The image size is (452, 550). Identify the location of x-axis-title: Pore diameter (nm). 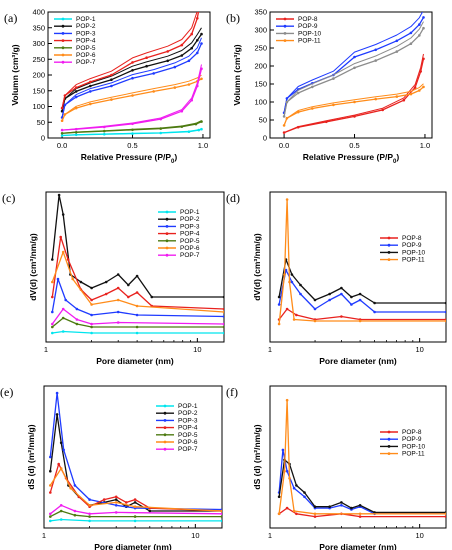
(135, 361).